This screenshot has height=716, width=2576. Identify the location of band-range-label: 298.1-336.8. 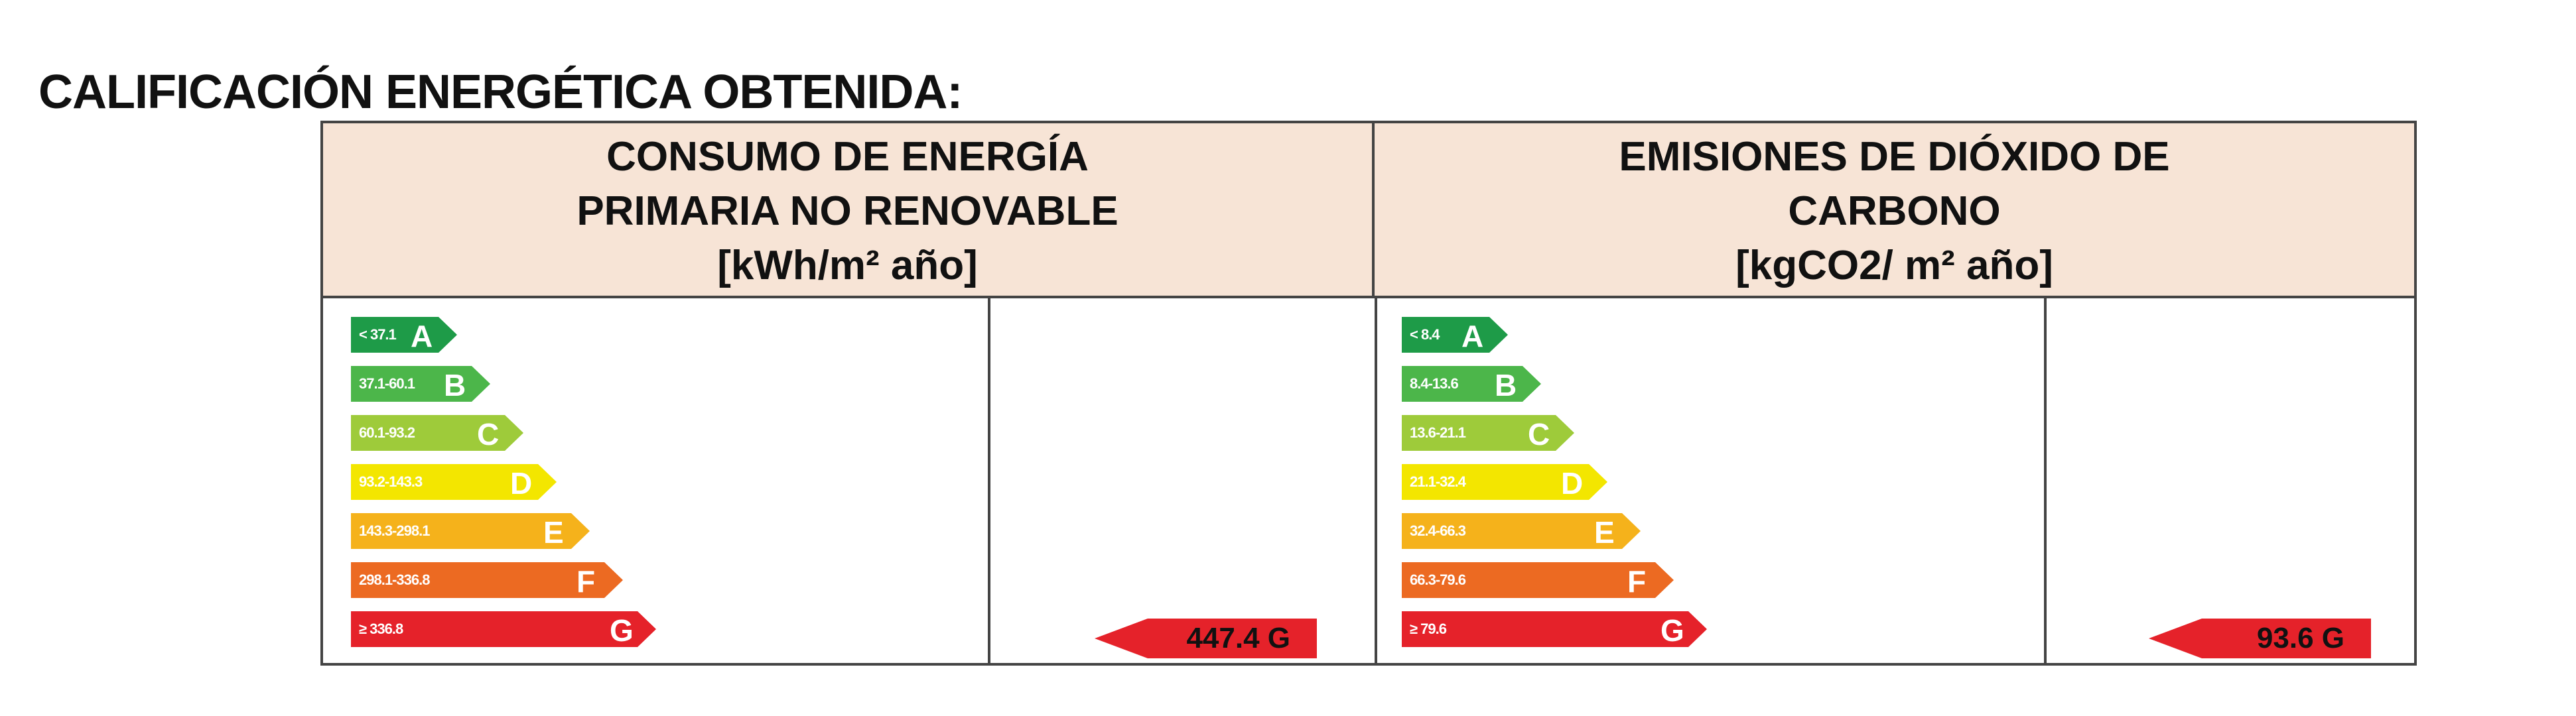
(395, 579).